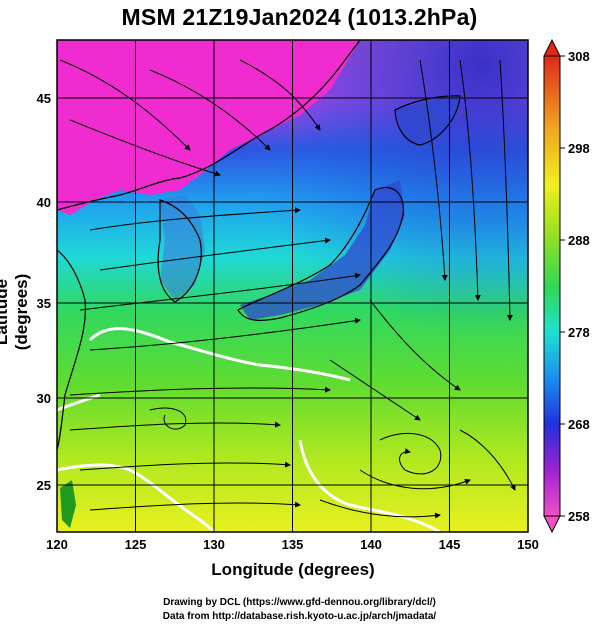 This screenshot has width=599, height=625. Describe the element at coordinates (579, 148) in the screenshot. I see `colorbar-tick-label: 298` at that location.